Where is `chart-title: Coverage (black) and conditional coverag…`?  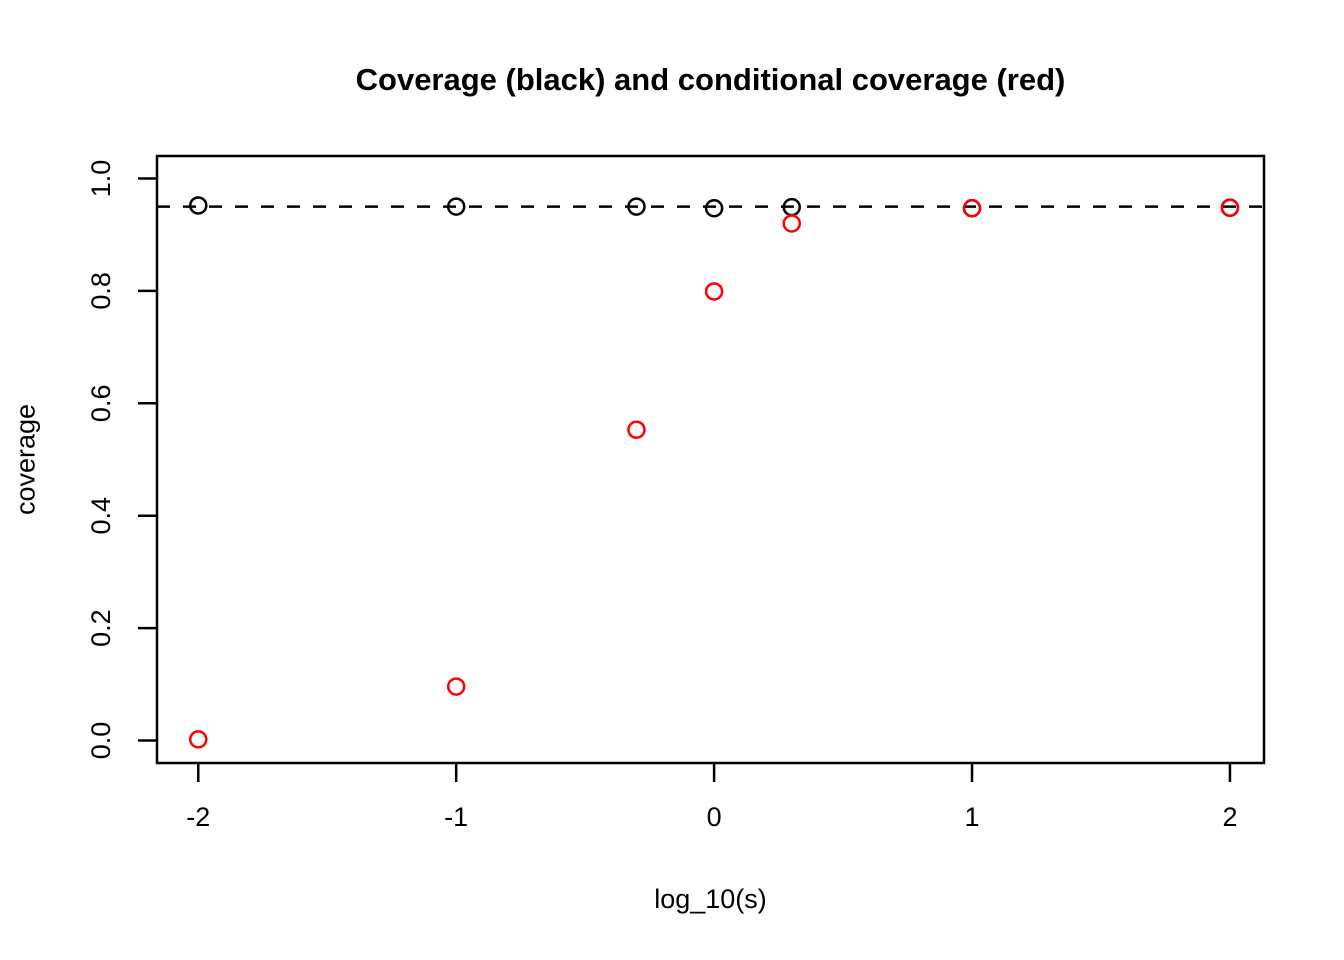 chart-title: Coverage (black) and conditional coverag… is located at coordinates (710, 79).